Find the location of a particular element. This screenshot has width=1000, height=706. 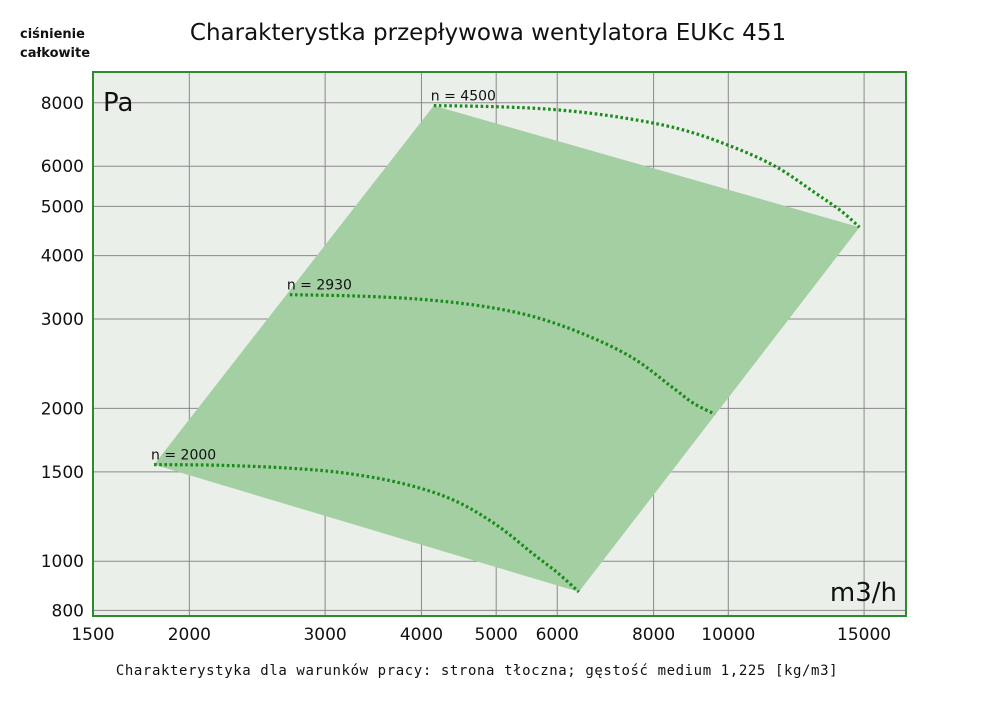

y-tick-label: 800 is located at coordinates (68, 611).